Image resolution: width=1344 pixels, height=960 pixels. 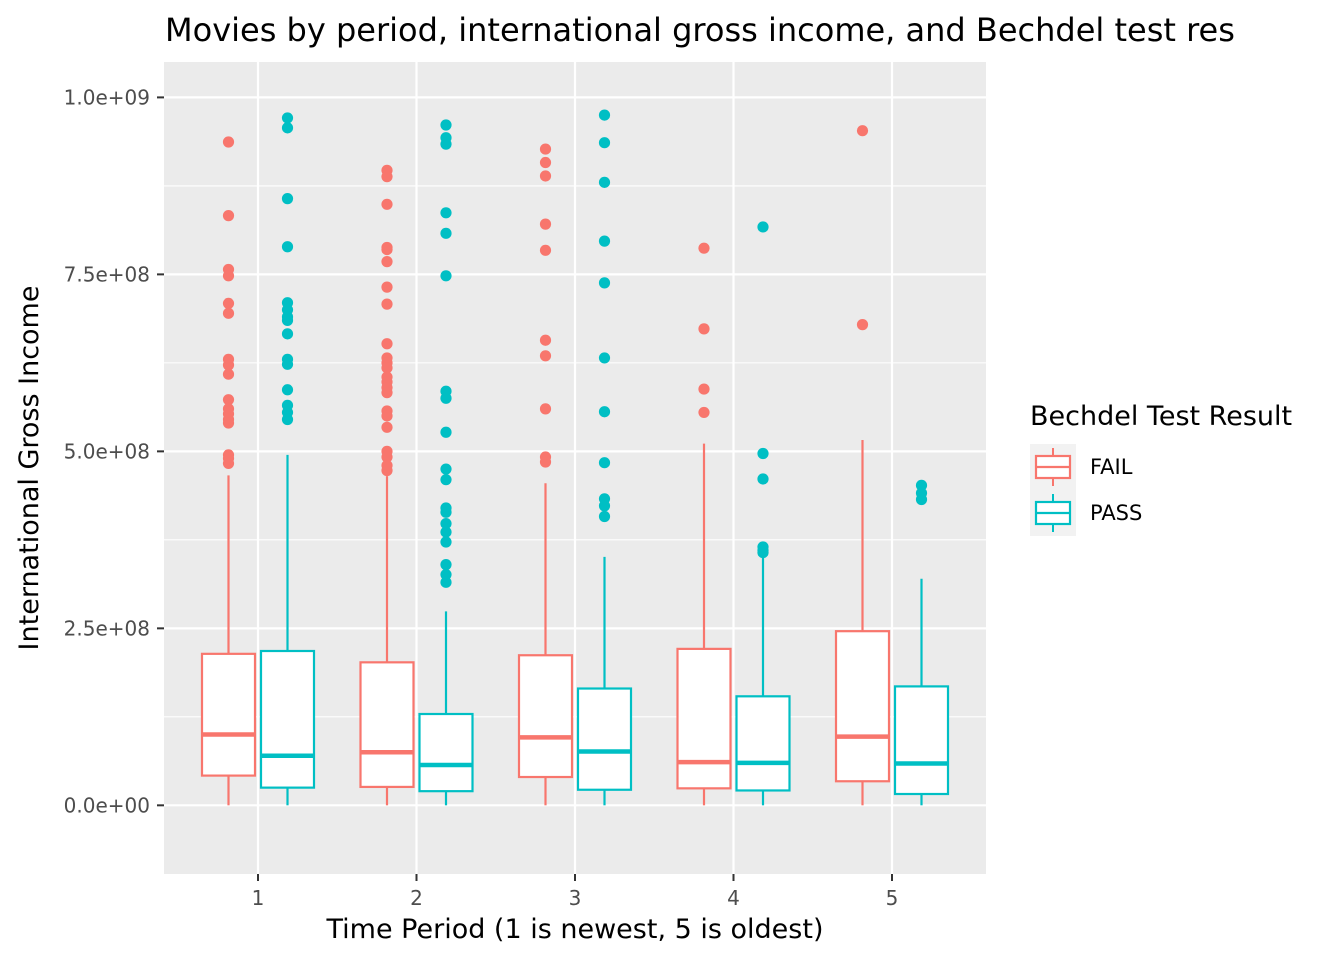 I want to click on y-tick-label: 7.5e+08, so click(x=107, y=274).